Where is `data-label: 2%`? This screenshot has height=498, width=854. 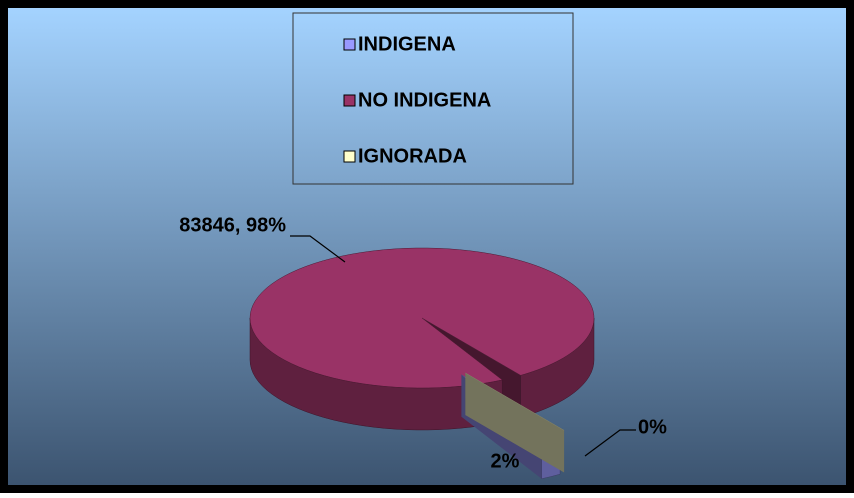 data-label: 2% is located at coordinates (505, 461).